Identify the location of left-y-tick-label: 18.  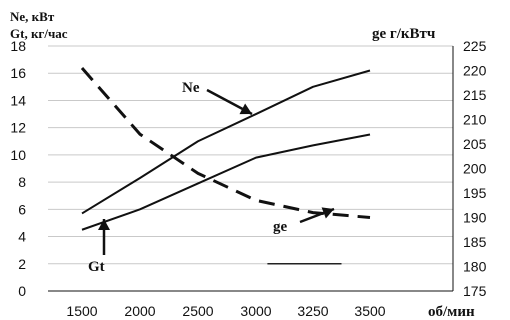
(18, 46).